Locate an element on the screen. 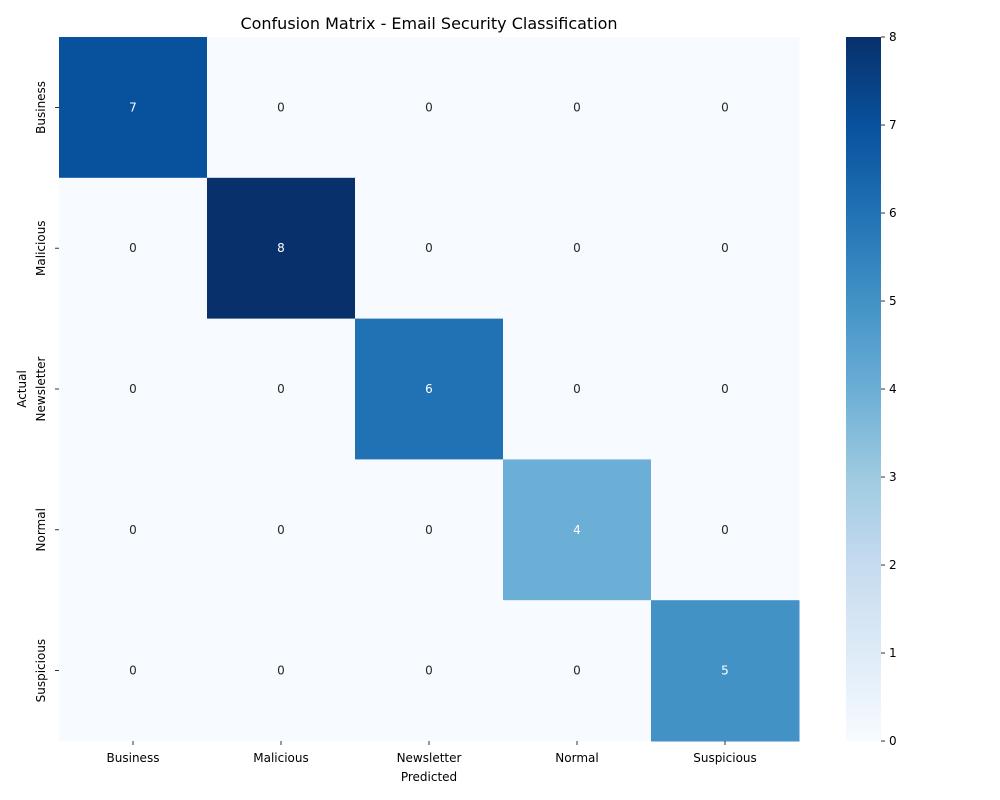 Image resolution: width=1000 pixels, height=800 pixels. cell-value-label: 5 is located at coordinates (725, 671).